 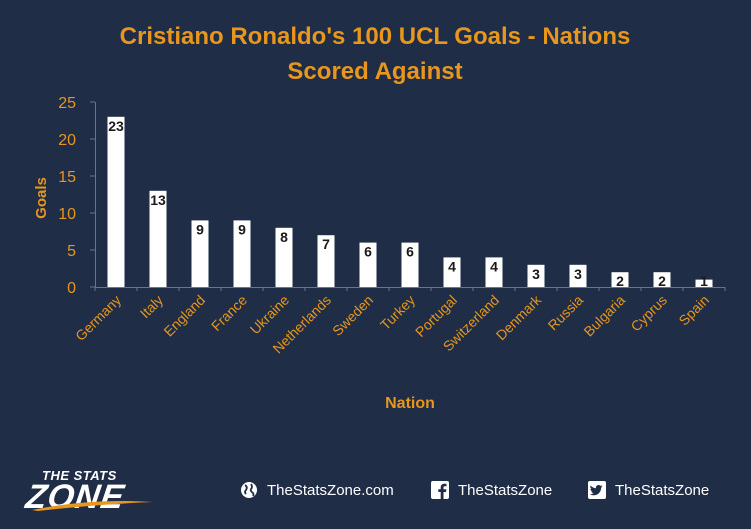 I want to click on bar-netherlands, so click(x=326, y=261).